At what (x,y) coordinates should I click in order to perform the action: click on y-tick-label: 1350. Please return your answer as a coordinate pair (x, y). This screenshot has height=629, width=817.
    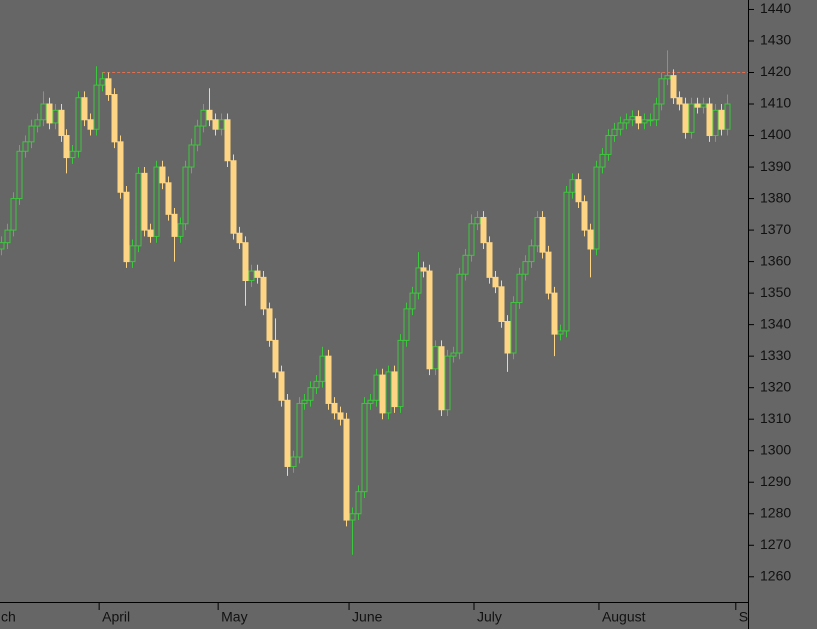
    Looking at the image, I should click on (775, 292).